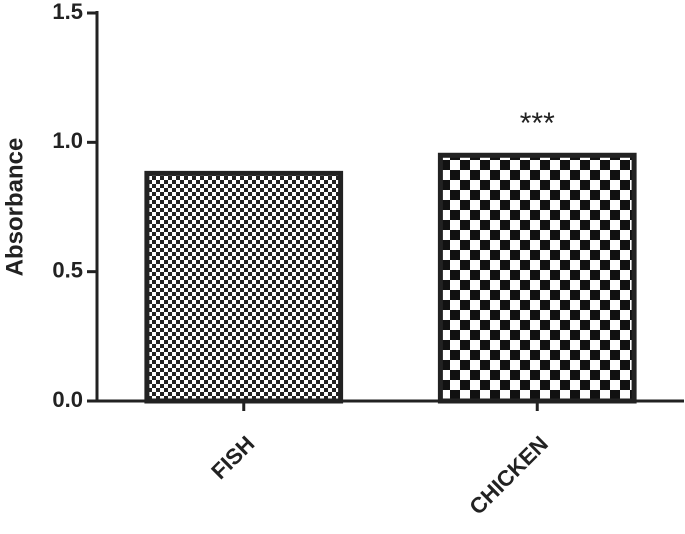 Image resolution: width=685 pixels, height=534 pixels. Describe the element at coordinates (67, 269) in the screenshot. I see `y-tick-label: 0.5` at that location.